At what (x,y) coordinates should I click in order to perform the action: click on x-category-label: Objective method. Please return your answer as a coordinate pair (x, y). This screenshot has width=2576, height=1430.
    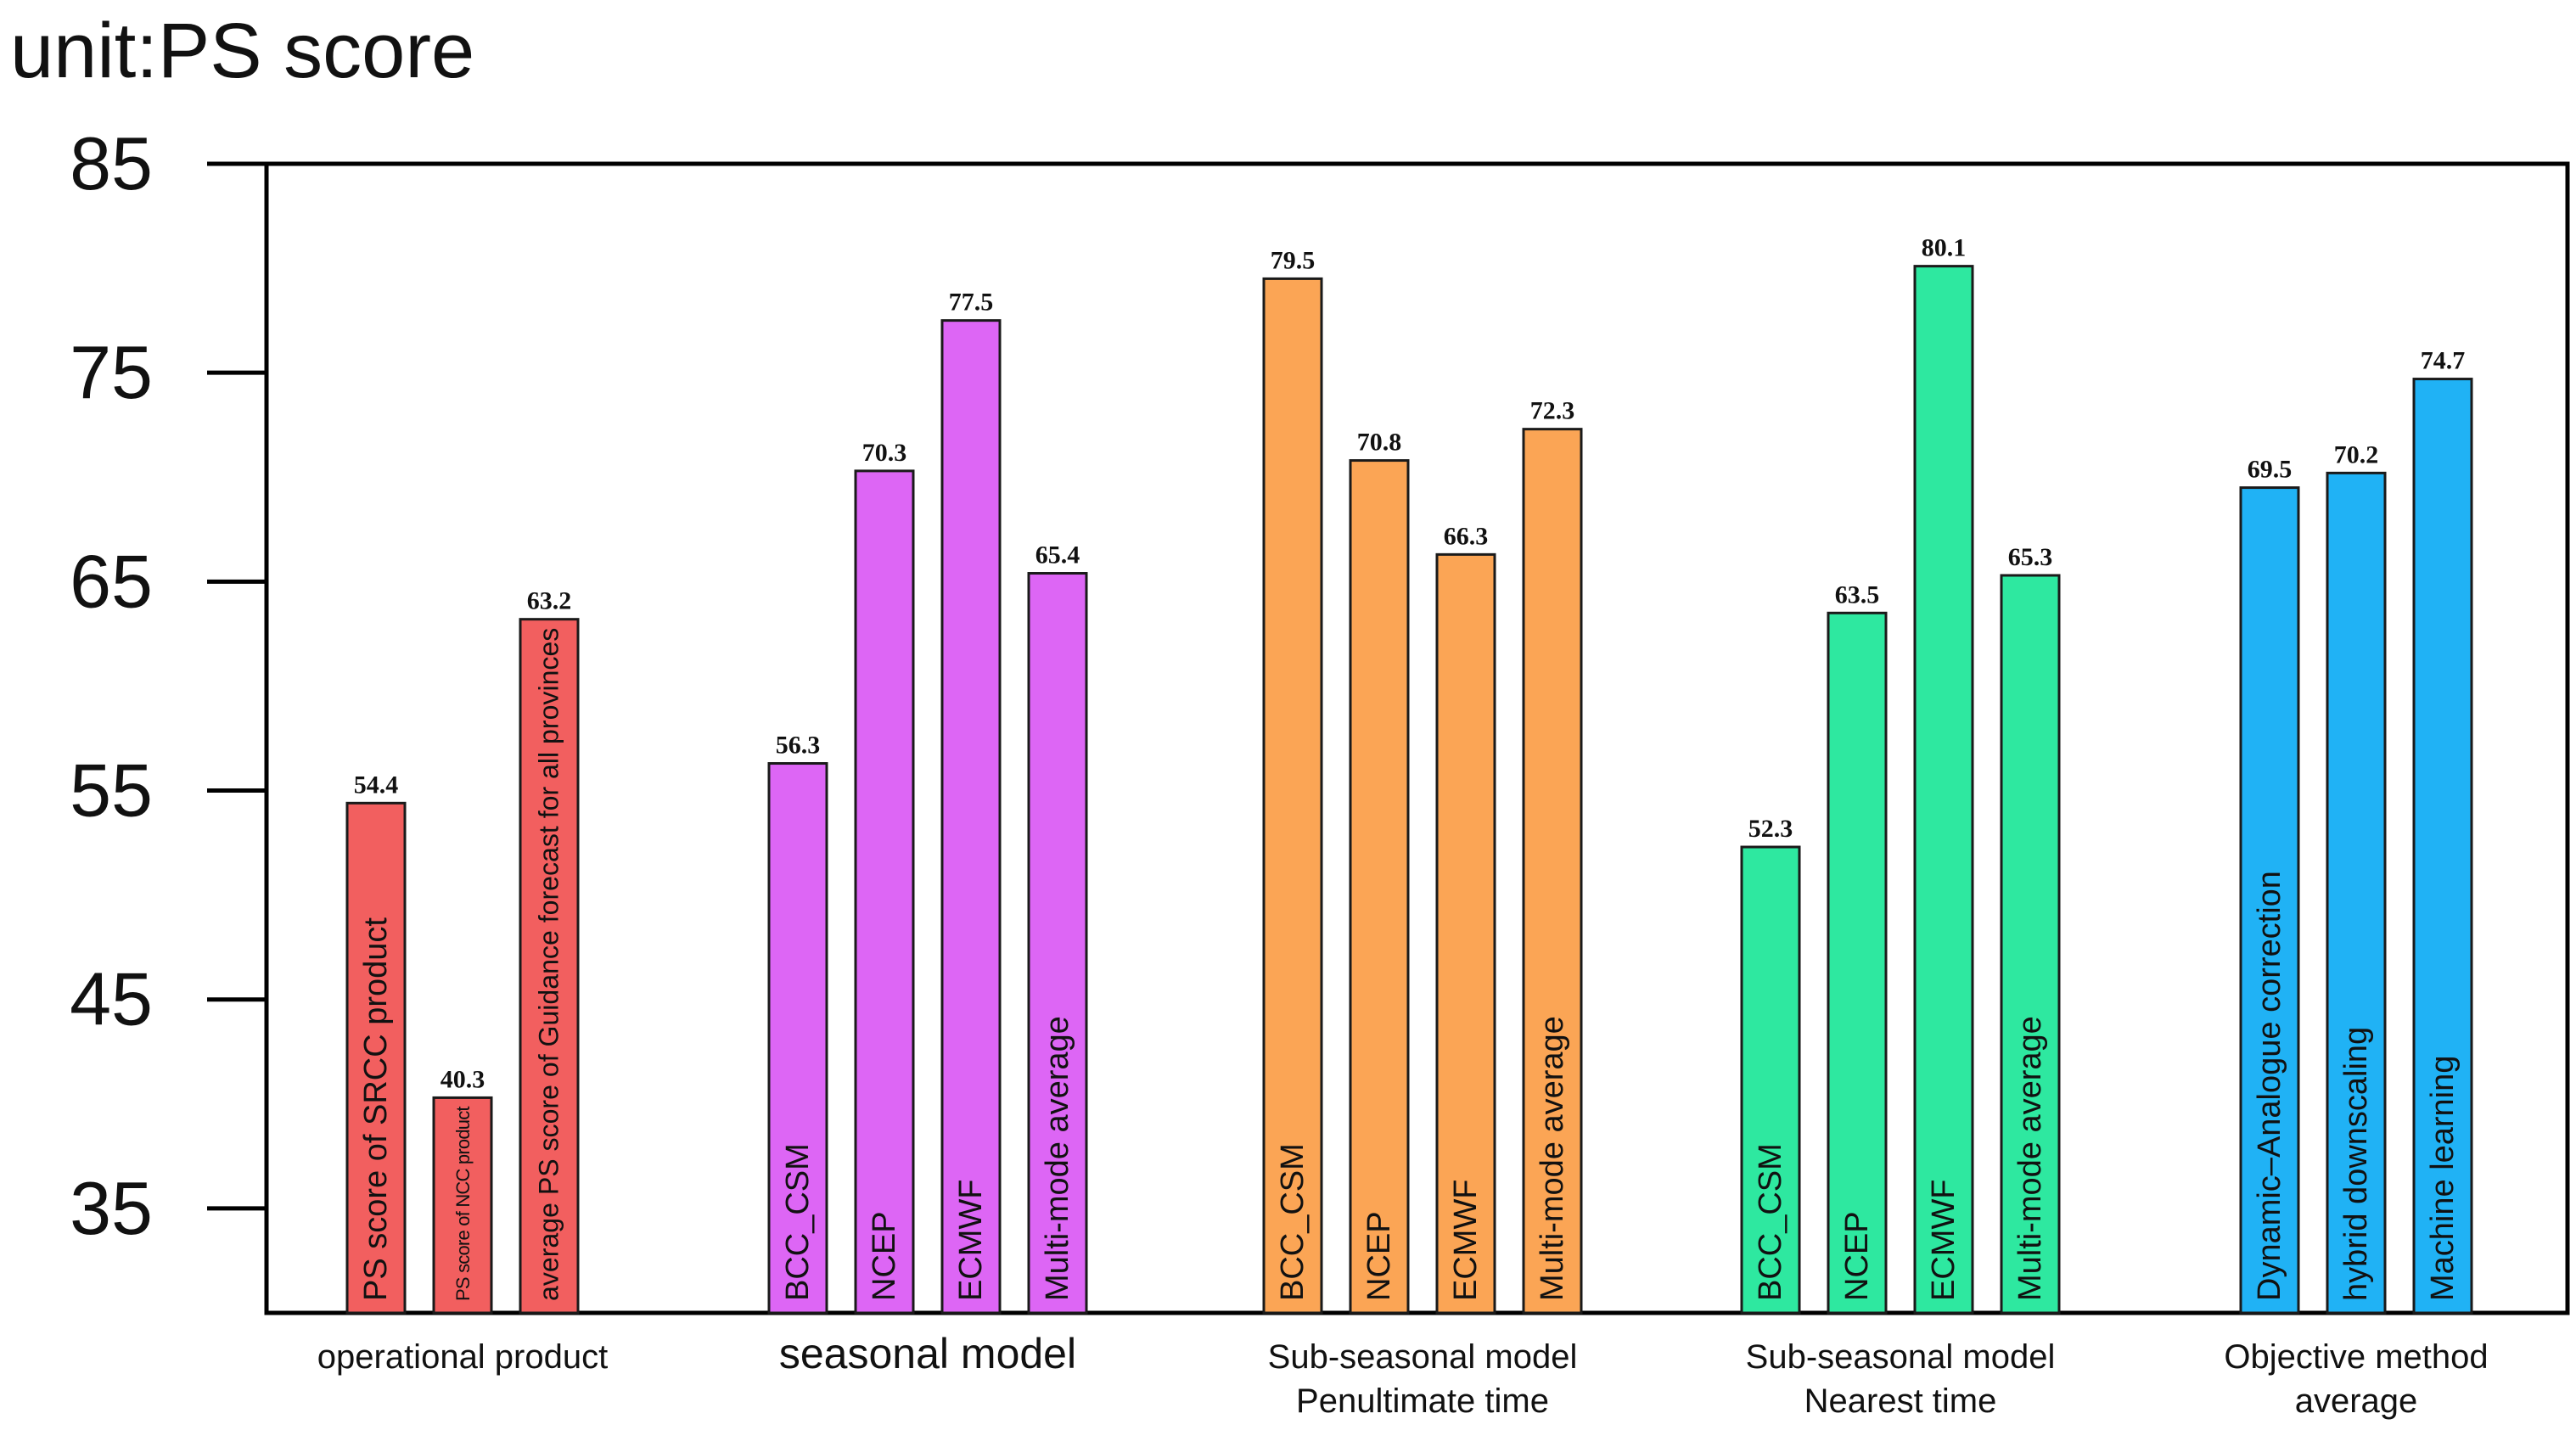
    Looking at the image, I should click on (2356, 1357).